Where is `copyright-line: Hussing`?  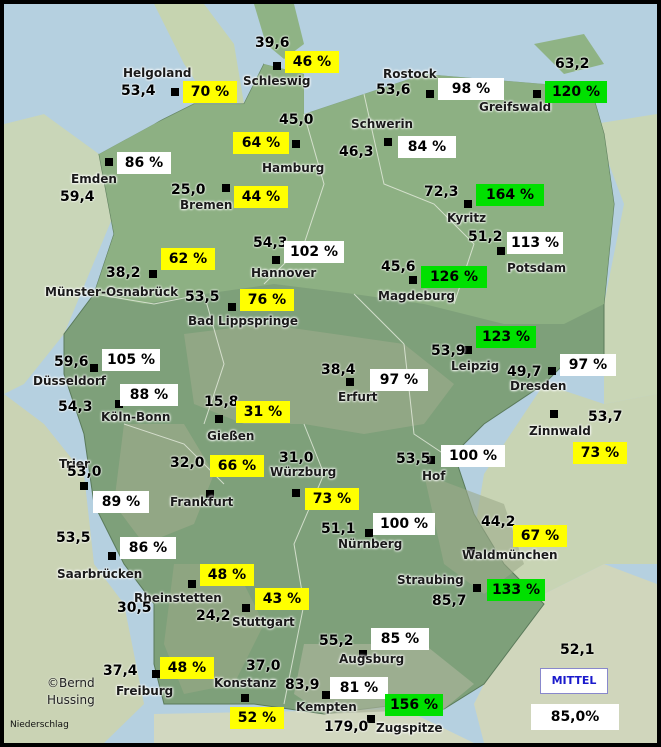 copyright-line: Hussing is located at coordinates (71, 700).